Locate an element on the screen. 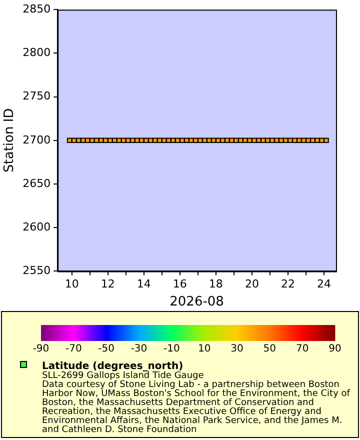 Image resolution: width=360 pixels, height=440 pixels. x-axis-title: 2026-08 is located at coordinates (197, 302).